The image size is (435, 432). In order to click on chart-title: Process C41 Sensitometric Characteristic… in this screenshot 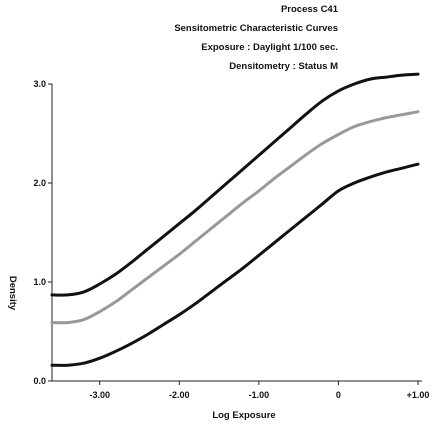, I will do `click(256, 38)`.